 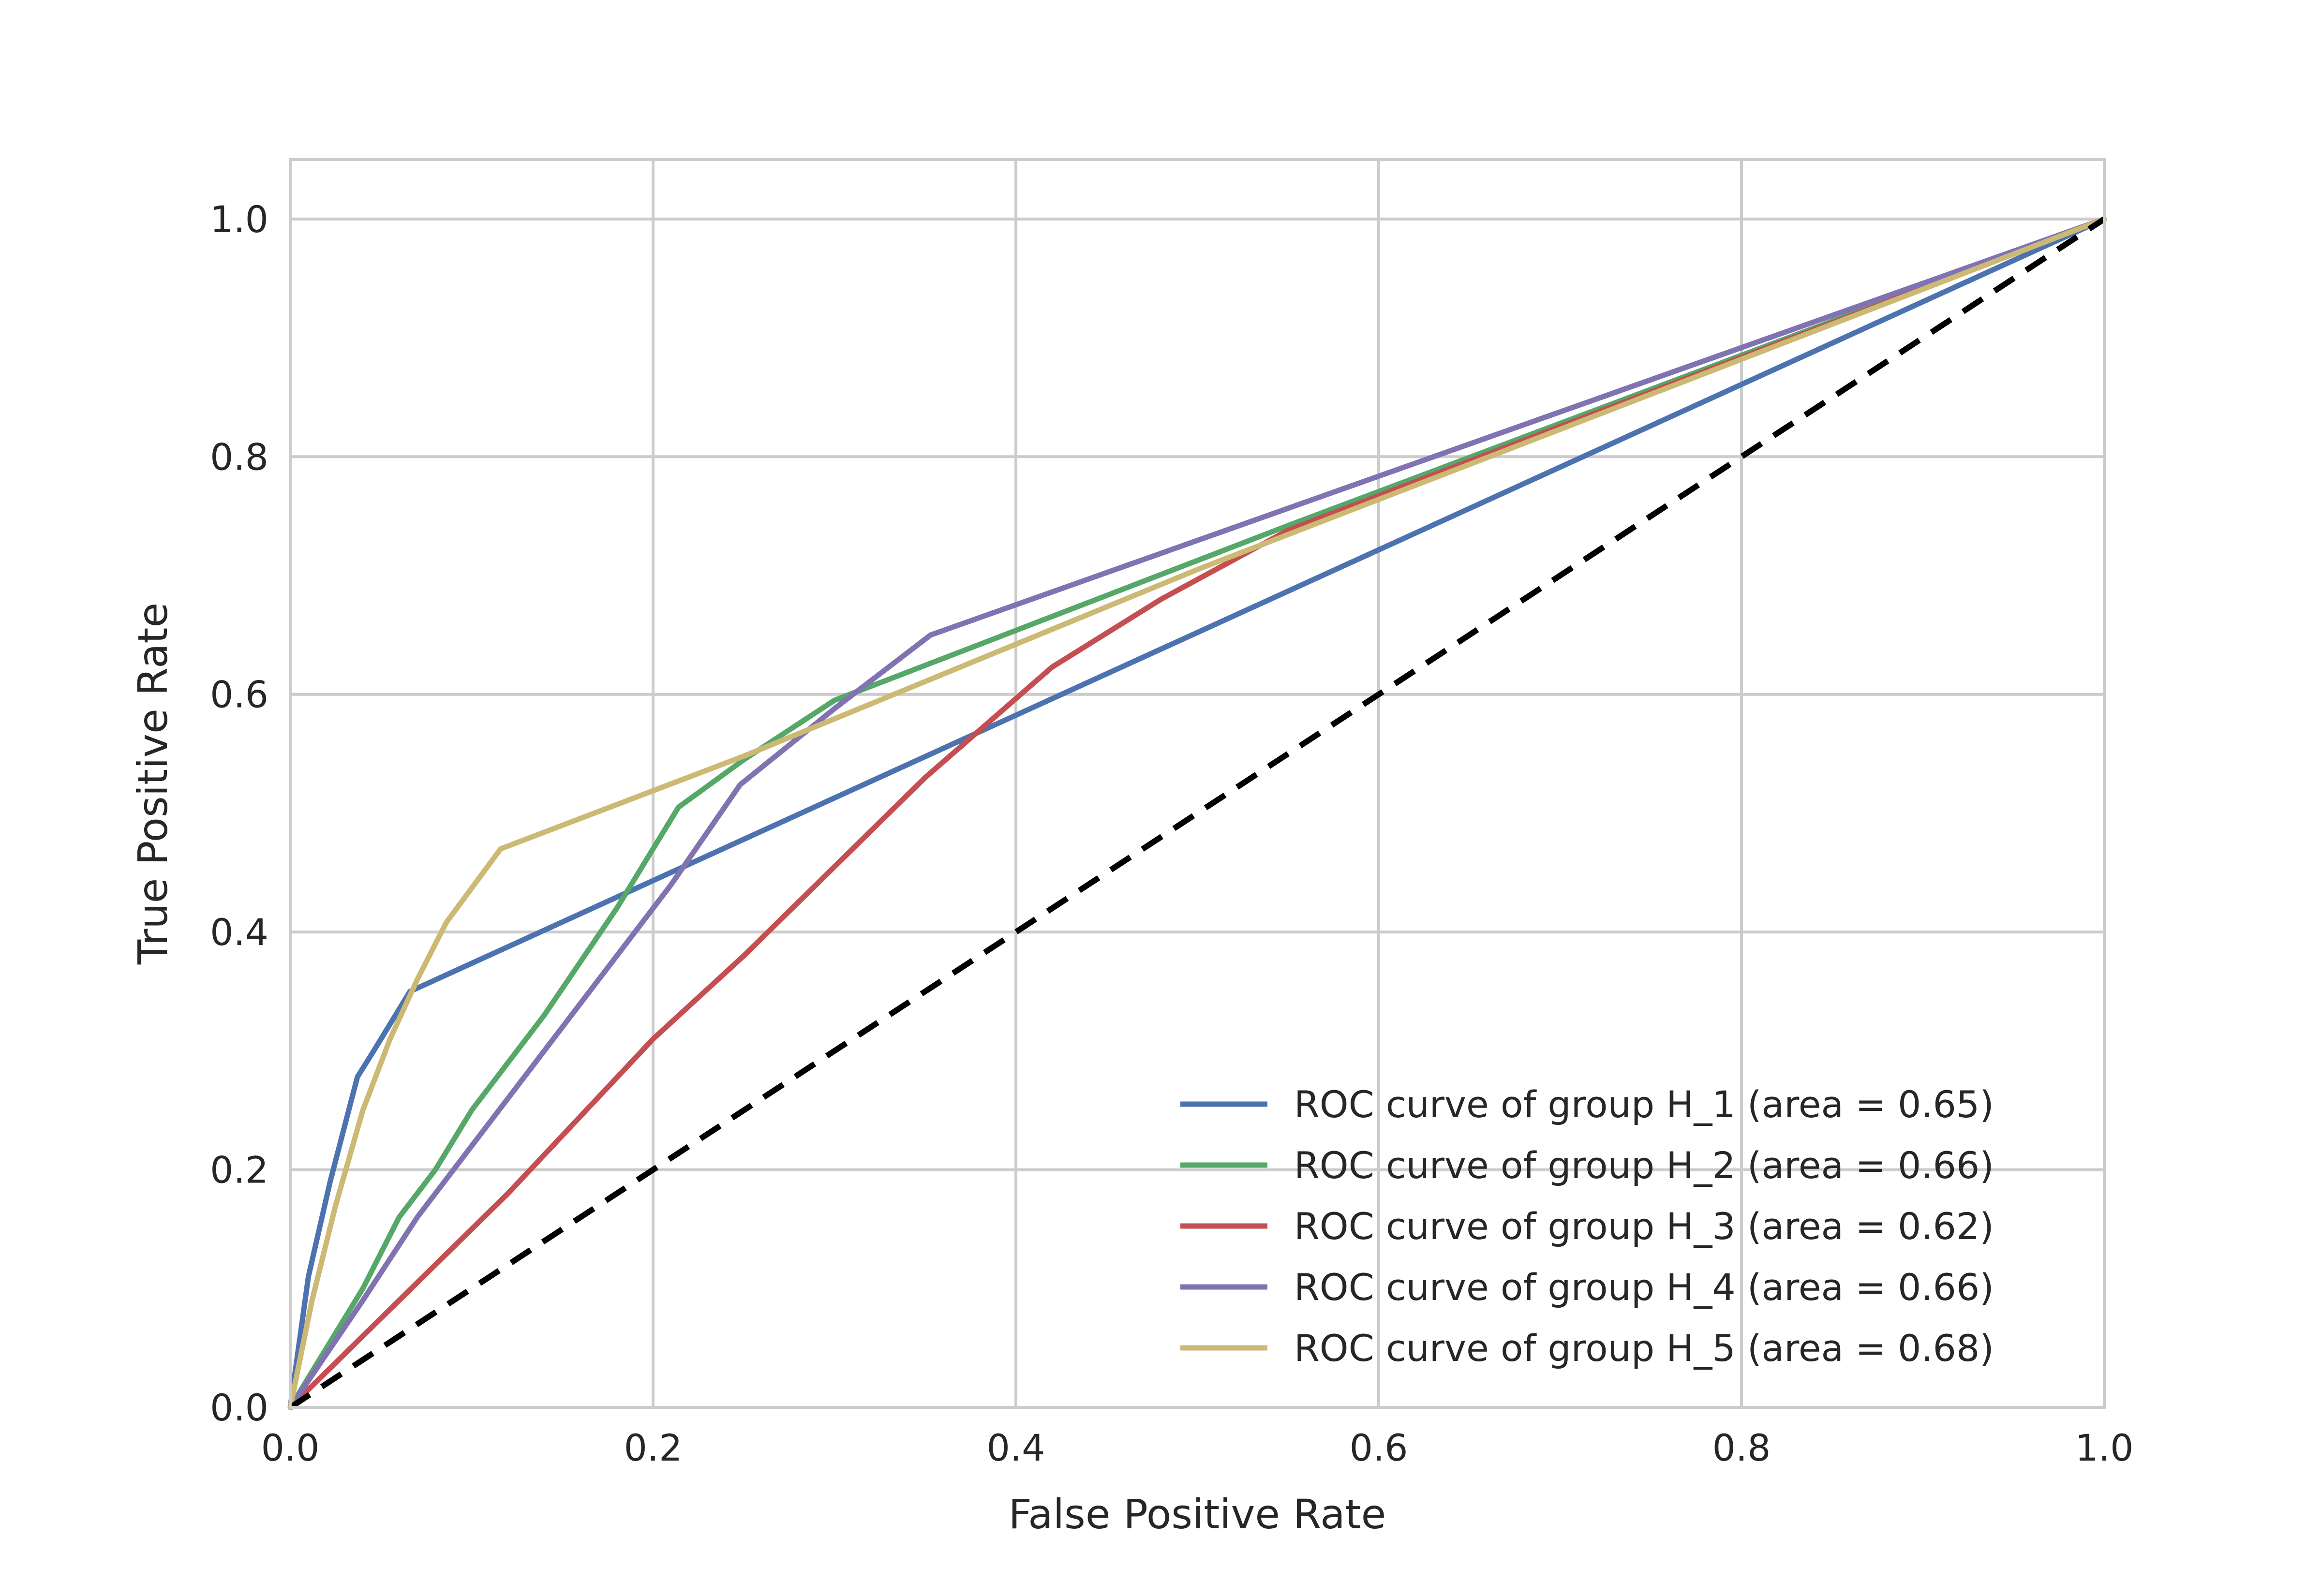 I want to click on x-axis-label: False Positive Rate, so click(x=1197, y=1514).